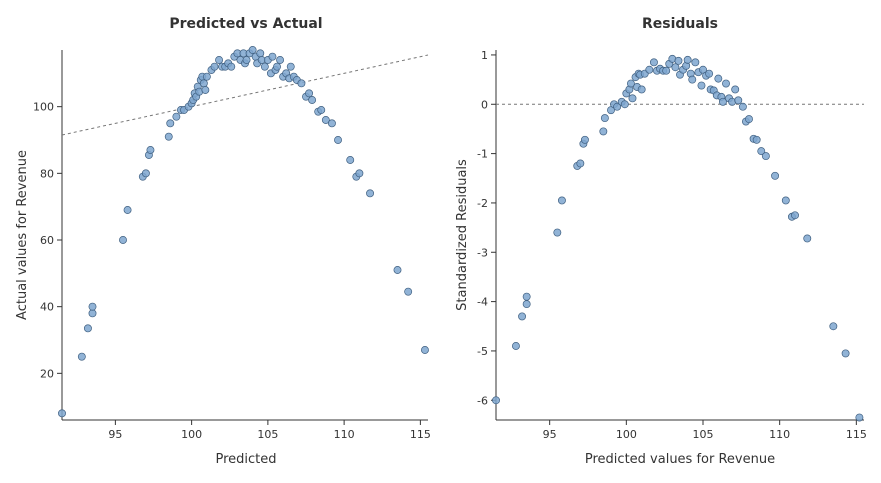 The image size is (881, 483). I want to click on chart-title-predicted-vs-actual: Predicted vs Actual, so click(245, 24).